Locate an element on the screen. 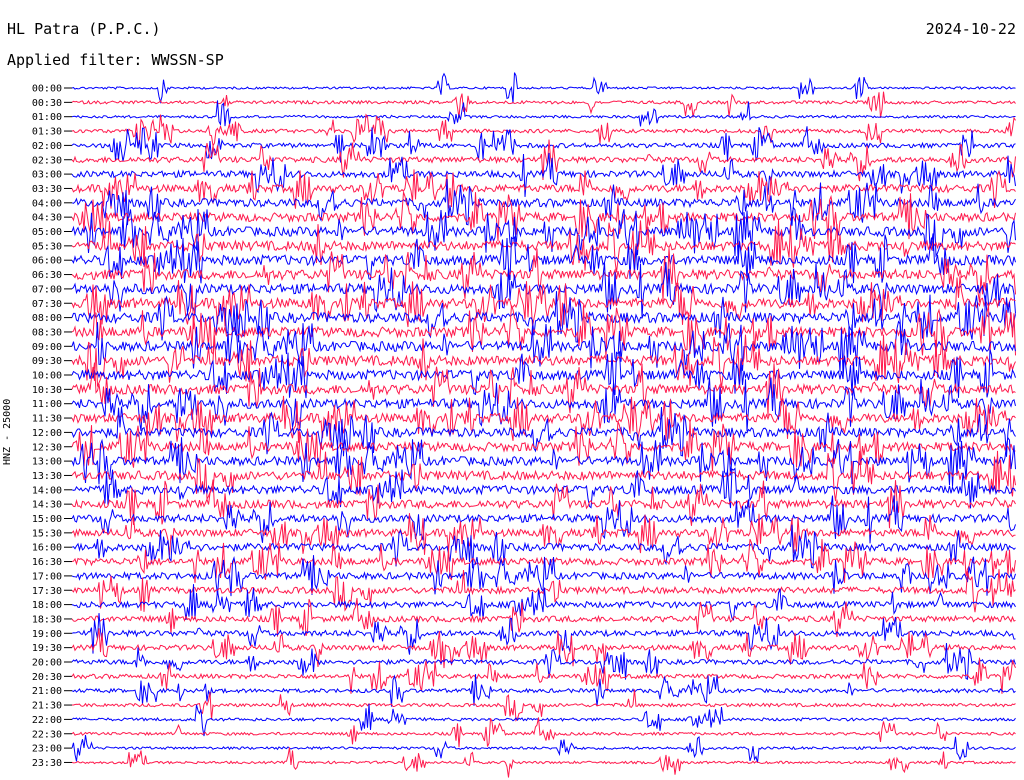 This screenshot has width=1024, height=780. time-label-0900: 09:00 is located at coordinates (47, 347).